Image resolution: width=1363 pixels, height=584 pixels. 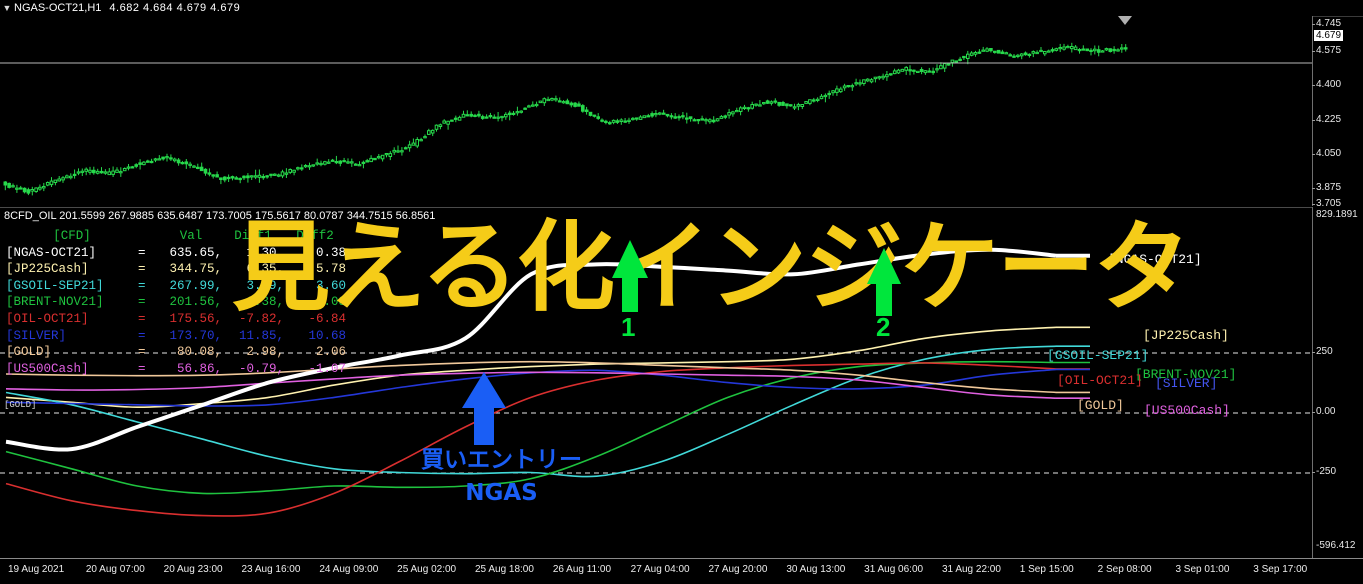 I want to click on cfd-table-row: [BRENT-NOV21] = 201.56, -6.38, -6.08, so click(x=176, y=302).